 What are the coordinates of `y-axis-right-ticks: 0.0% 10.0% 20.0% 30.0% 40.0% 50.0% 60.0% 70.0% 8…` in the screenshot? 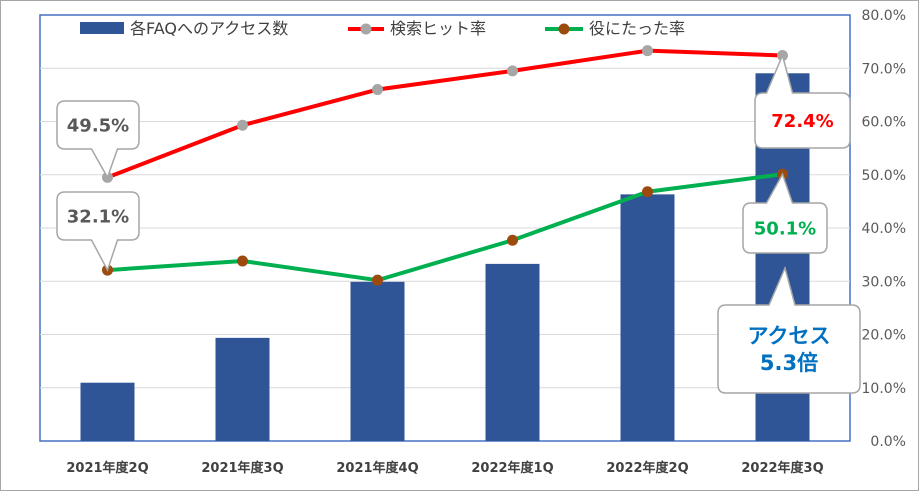 It's located at (884, 229).